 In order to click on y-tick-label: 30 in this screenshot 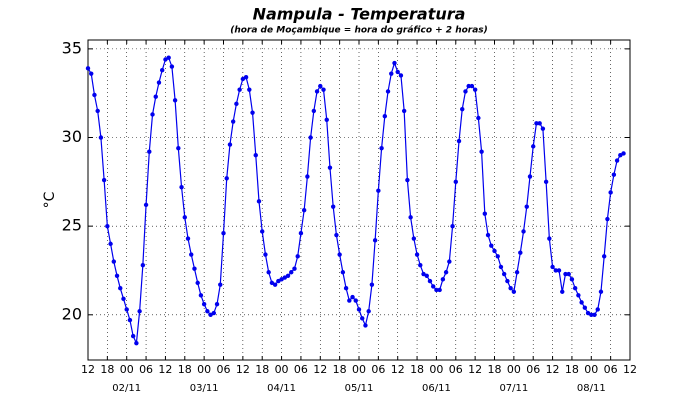, I will do `click(72, 136)`.